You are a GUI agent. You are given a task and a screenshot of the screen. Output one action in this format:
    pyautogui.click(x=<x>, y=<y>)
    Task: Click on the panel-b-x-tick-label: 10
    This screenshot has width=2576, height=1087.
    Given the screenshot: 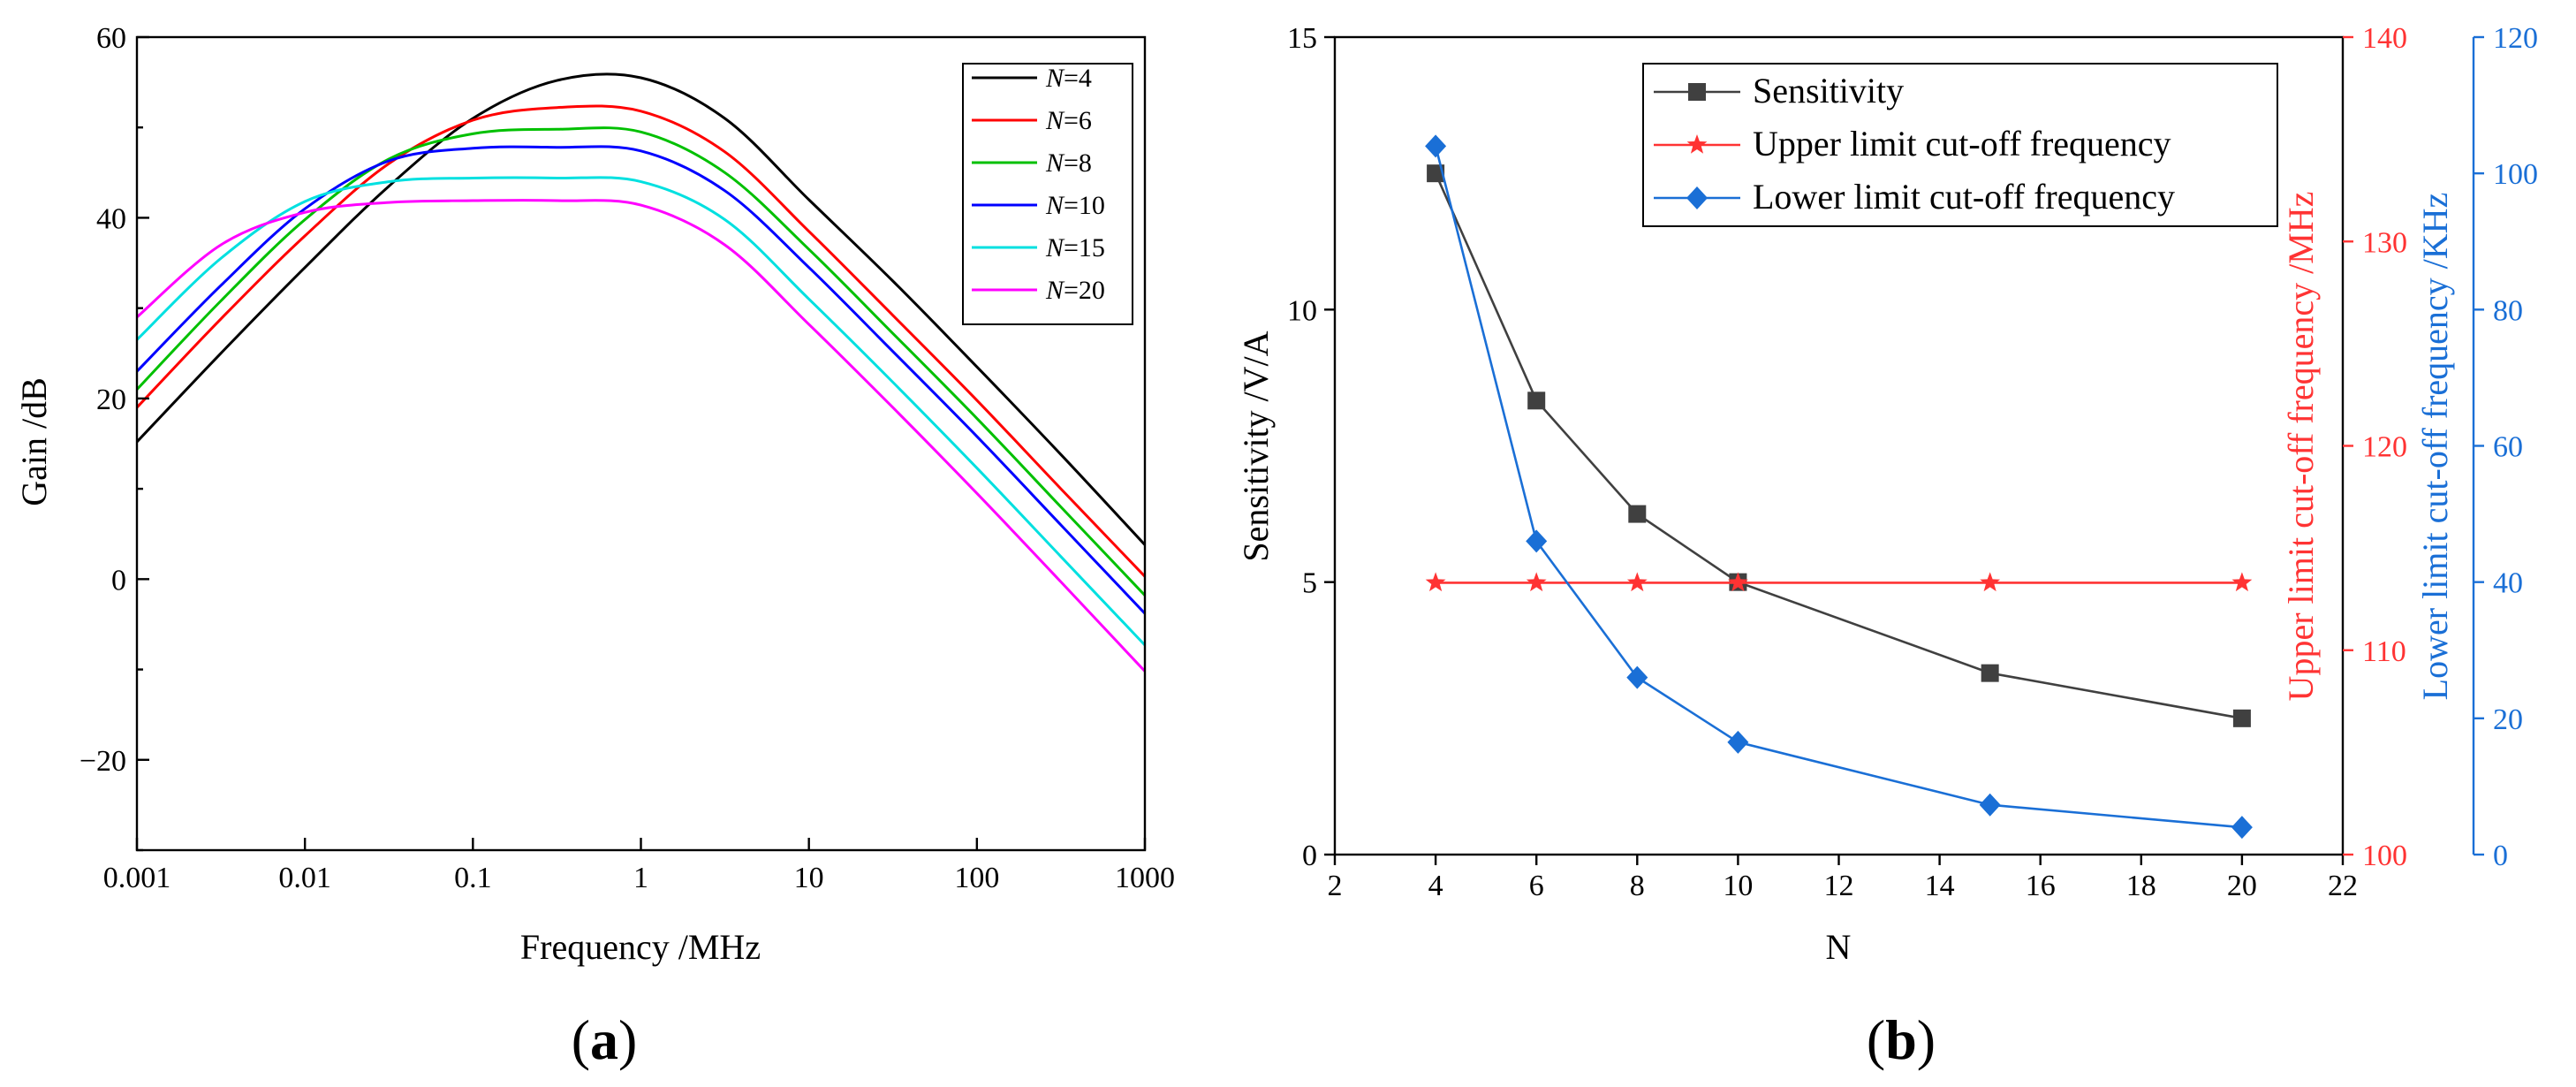 What is the action you would take?
    pyautogui.click(x=1738, y=886)
    